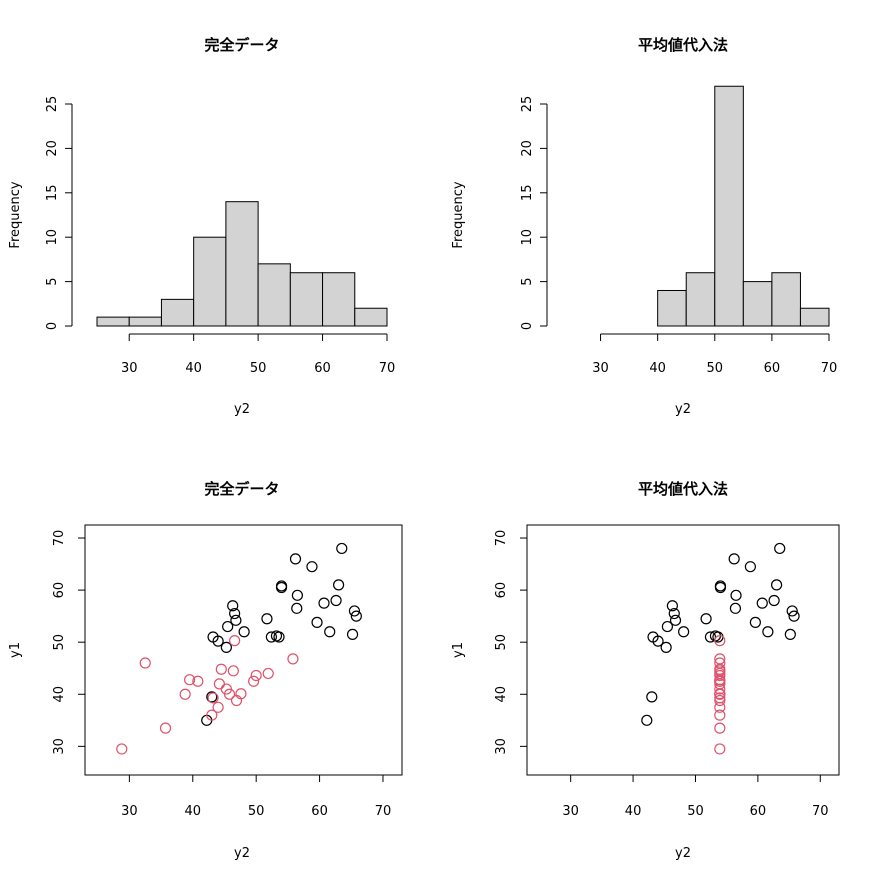 Image resolution: width=886 pixels, height=884 pixels. Describe the element at coordinates (52, 326) in the screenshot. I see `y-tick-label: 0` at that location.